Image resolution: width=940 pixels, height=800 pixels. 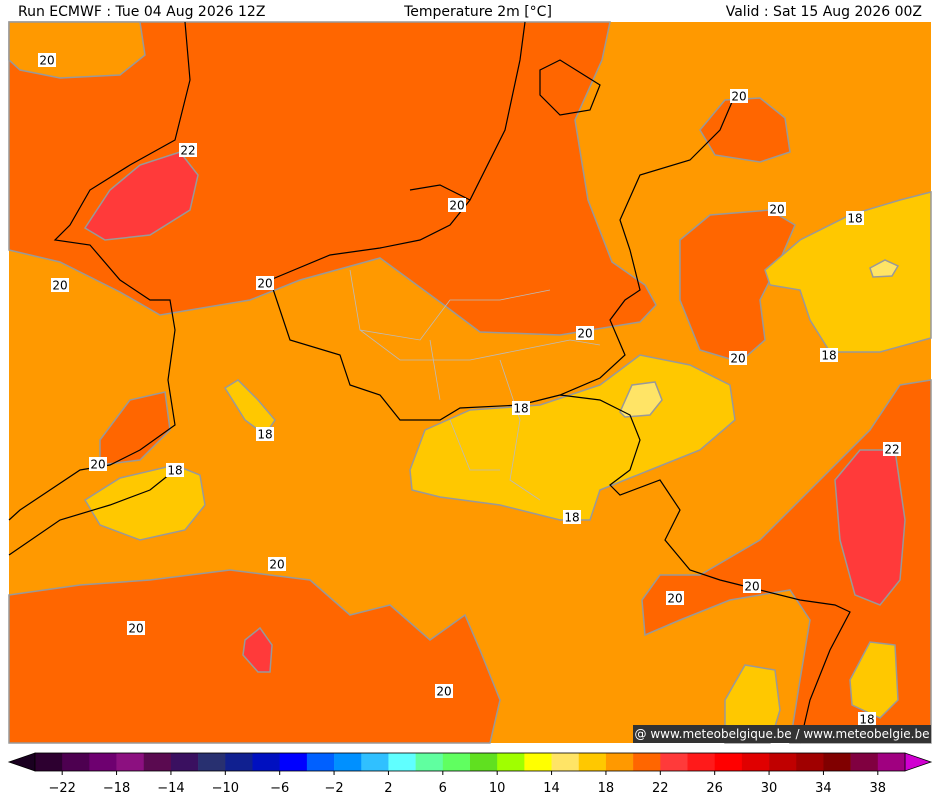 What do you see at coordinates (279, 788) in the screenshot?
I see `colorbar-label: −6` at bounding box center [279, 788].